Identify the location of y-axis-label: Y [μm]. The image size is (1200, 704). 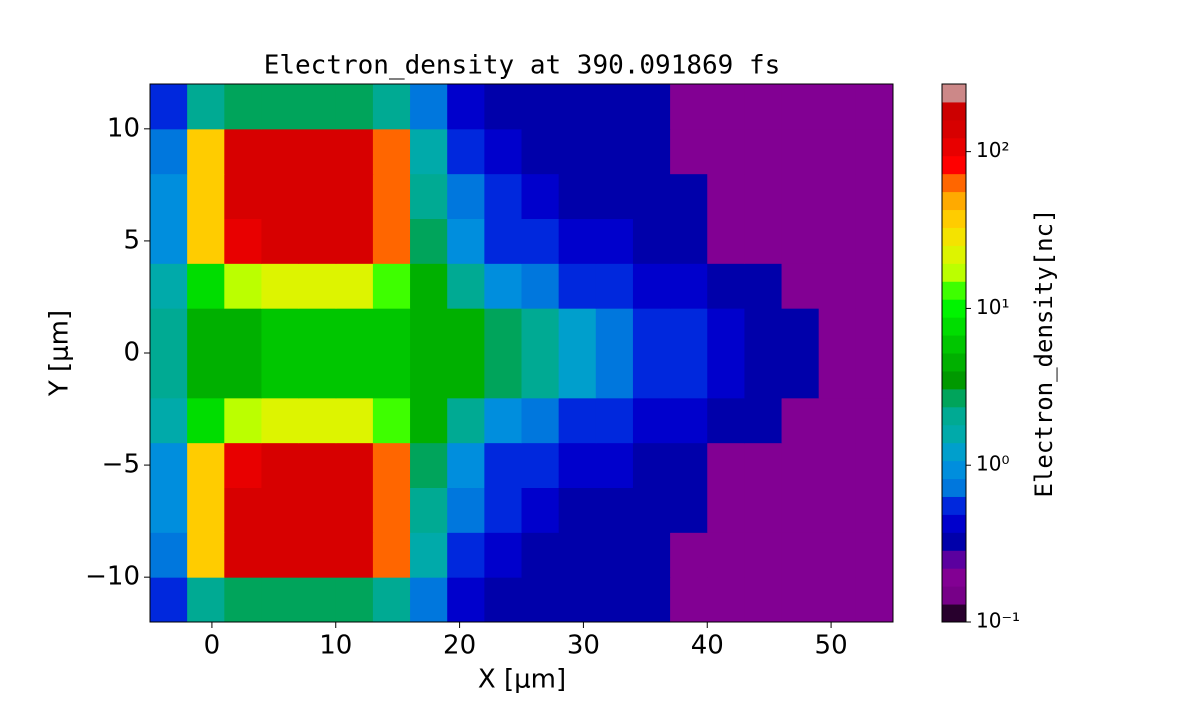
(60, 353).